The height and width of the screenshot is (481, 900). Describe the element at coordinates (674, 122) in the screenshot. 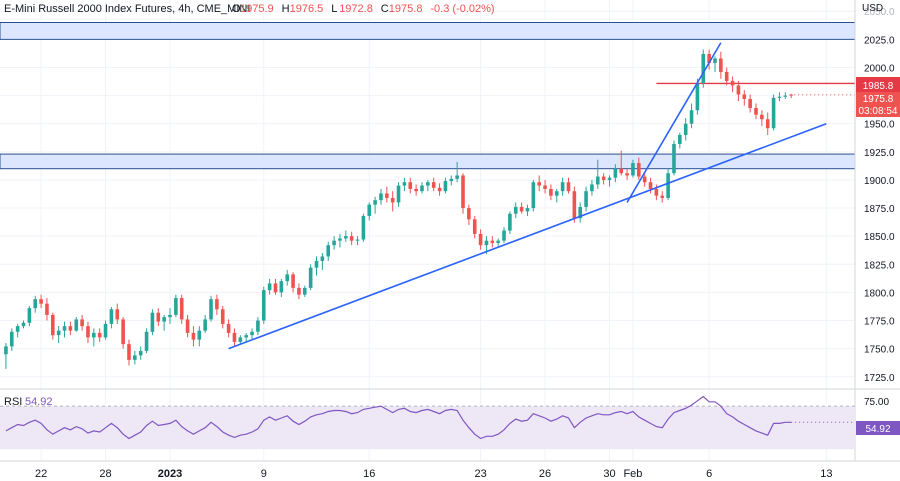

I see `trendline` at that location.